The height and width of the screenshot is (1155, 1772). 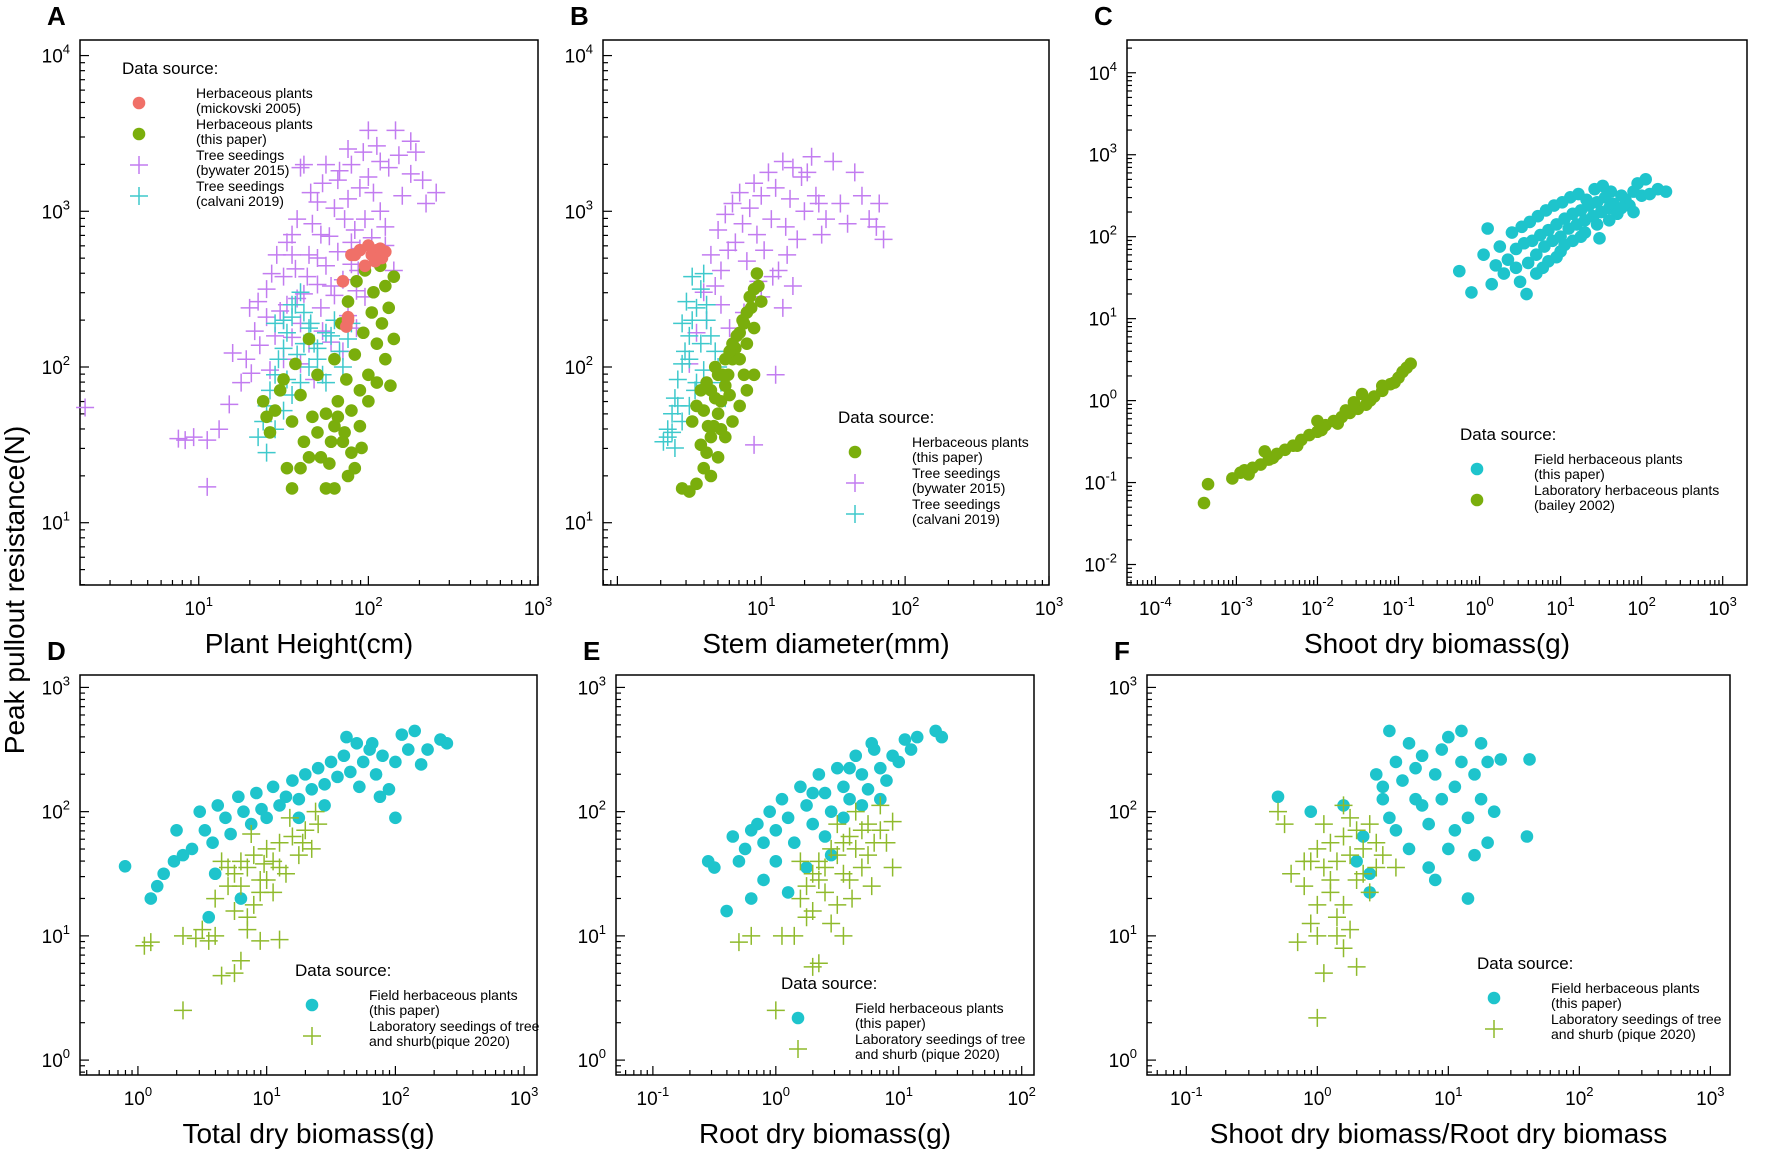 I want to click on x-tick-label: 10⁰, so click(x=776, y=1097).